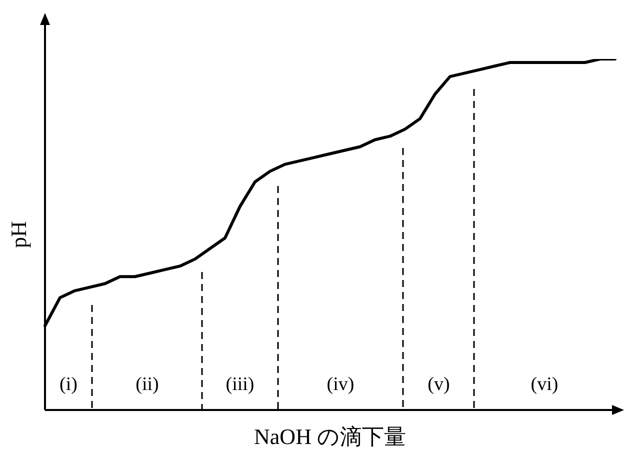 Image resolution: width=624 pixels, height=450 pixels. Describe the element at coordinates (69, 384) in the screenshot. I see `annotation: (i)` at that location.